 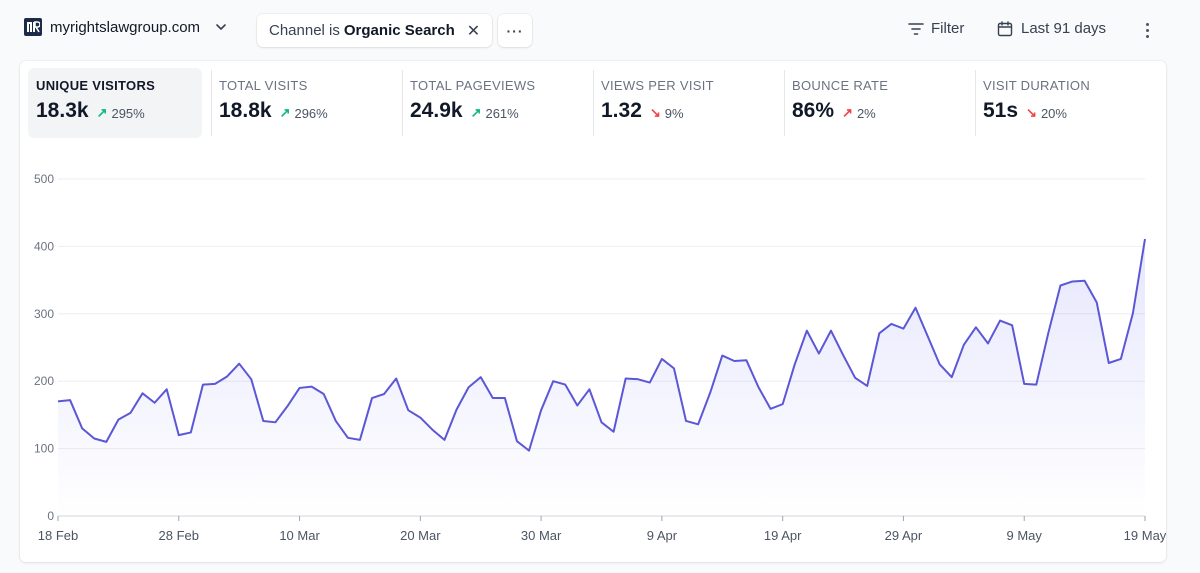 I want to click on metric-label: VISIT DURATION, so click(x=1037, y=85).